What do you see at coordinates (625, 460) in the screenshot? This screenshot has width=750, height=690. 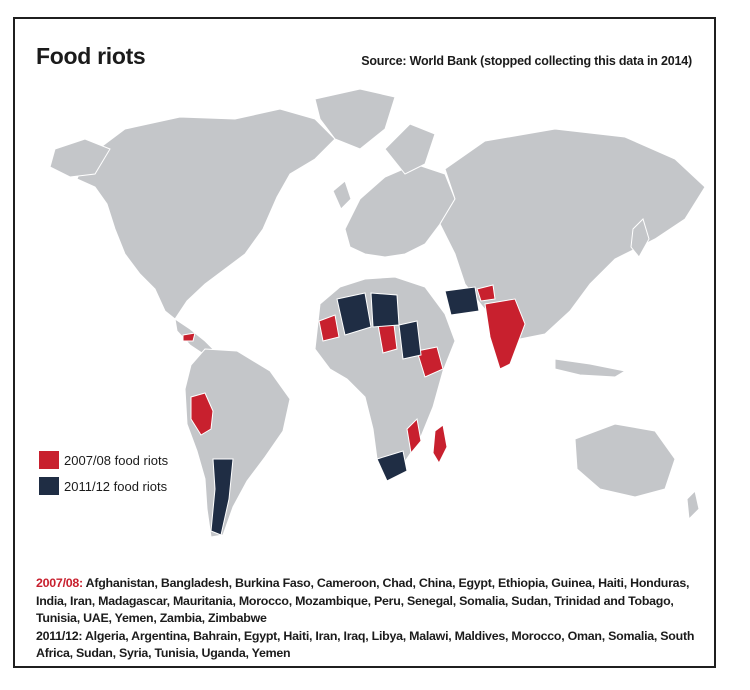 I see `australia` at bounding box center [625, 460].